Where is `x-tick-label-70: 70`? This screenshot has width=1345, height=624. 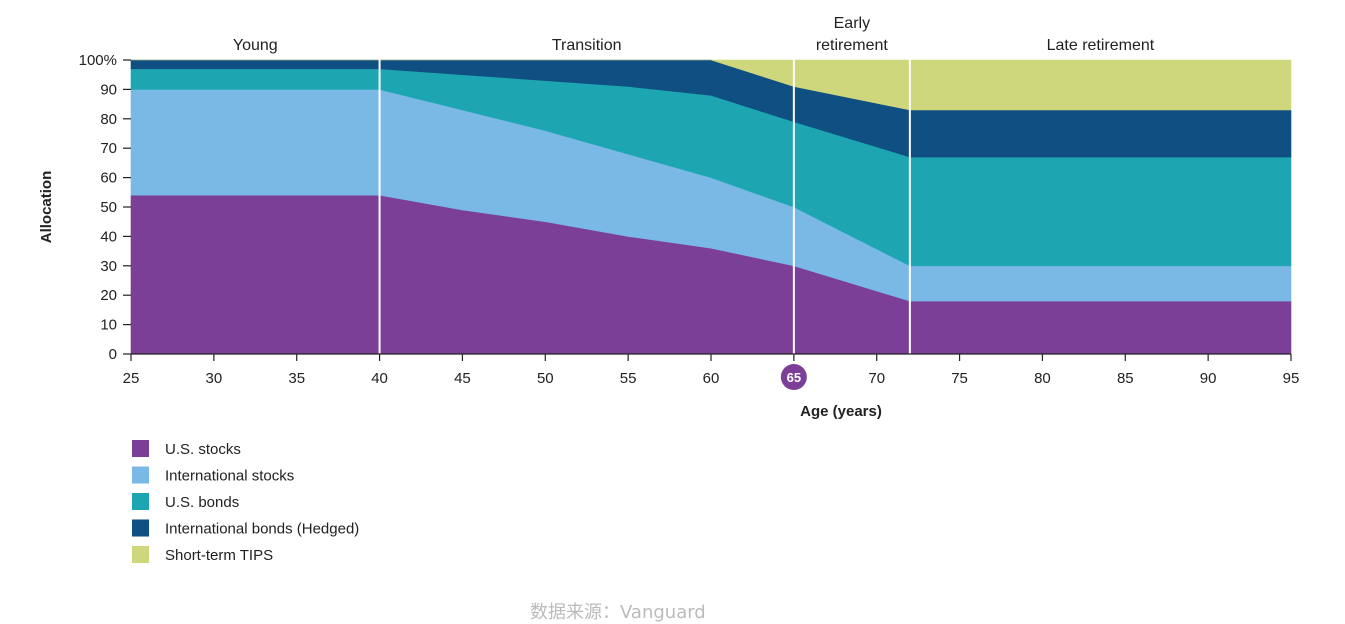 x-tick-label-70: 70 is located at coordinates (876, 378).